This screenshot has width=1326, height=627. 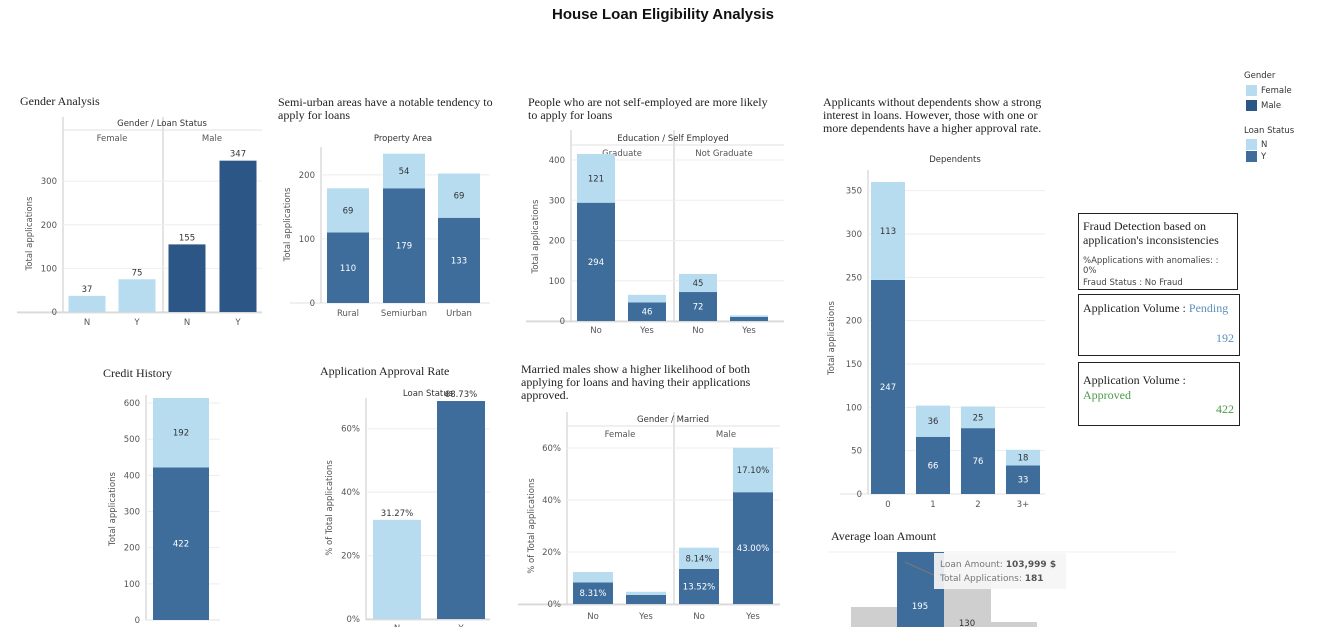 What do you see at coordinates (307, 176) in the screenshot?
I see `property-y-tick-label: 200` at bounding box center [307, 176].